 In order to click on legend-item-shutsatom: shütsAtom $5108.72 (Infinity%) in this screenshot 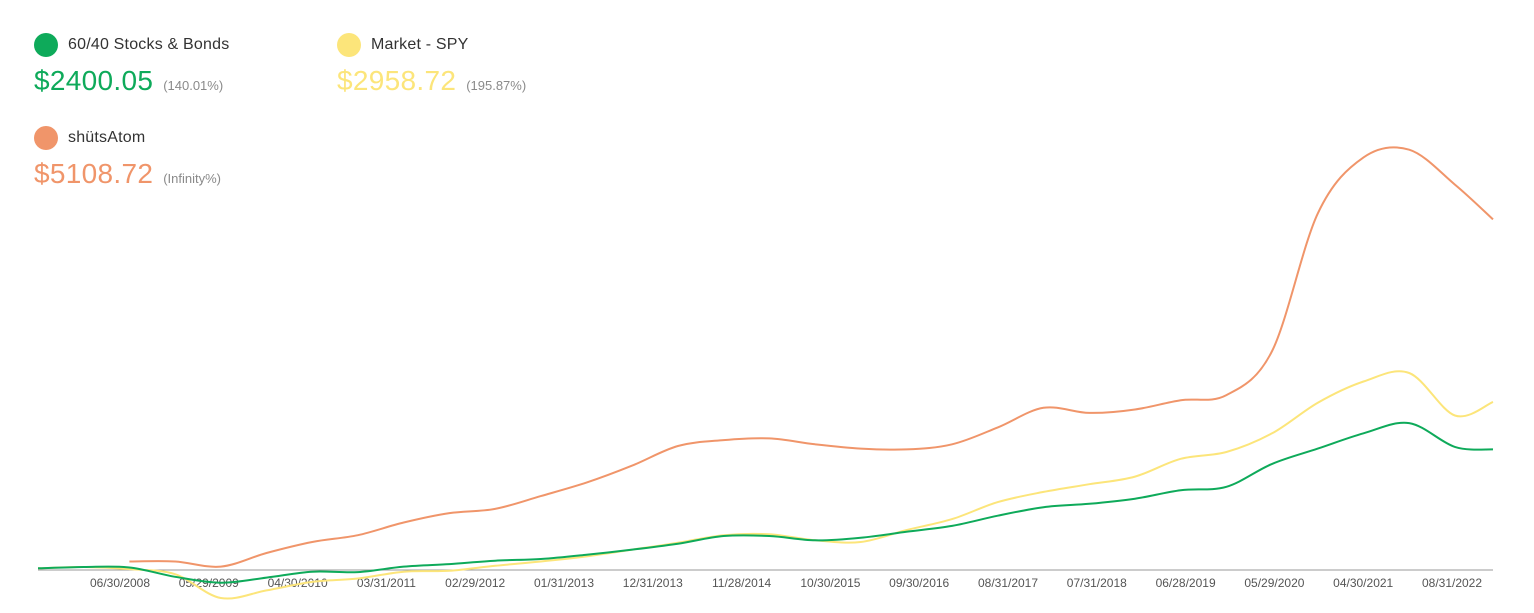, I will do `click(127, 158)`.